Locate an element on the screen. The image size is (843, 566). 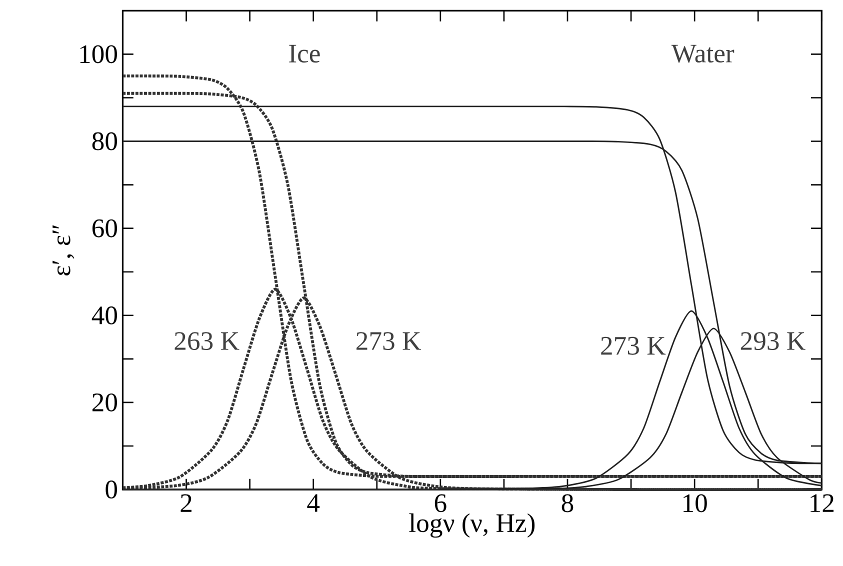
x-tick-label: 4 is located at coordinates (313, 503).